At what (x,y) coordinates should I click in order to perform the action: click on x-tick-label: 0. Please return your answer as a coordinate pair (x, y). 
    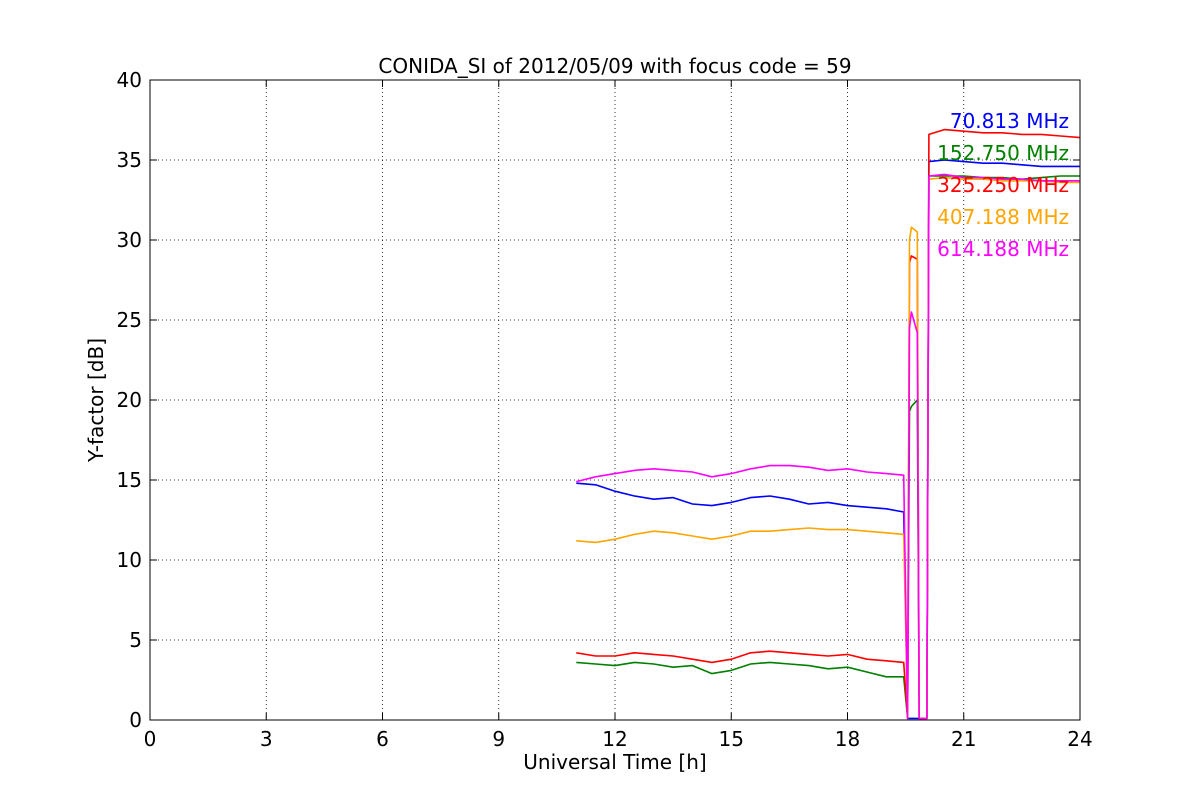
    Looking at the image, I should click on (150, 739).